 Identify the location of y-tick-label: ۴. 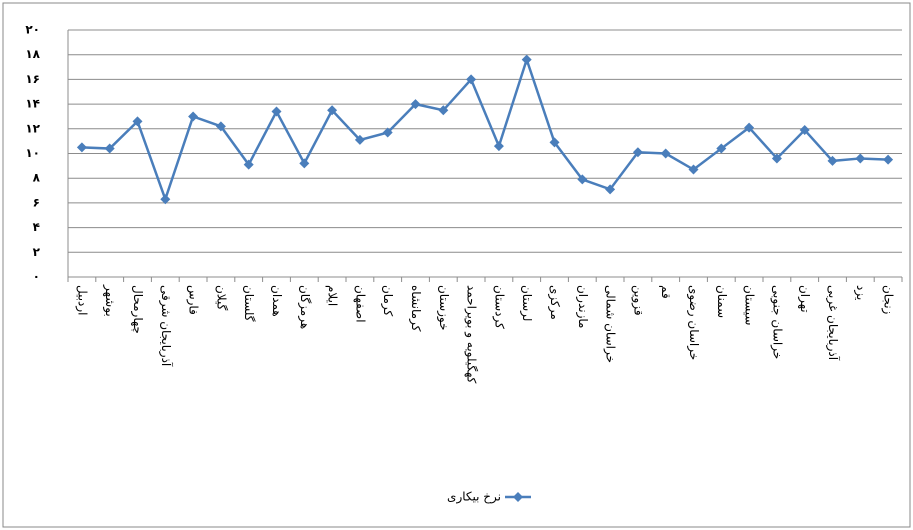
(36, 227).